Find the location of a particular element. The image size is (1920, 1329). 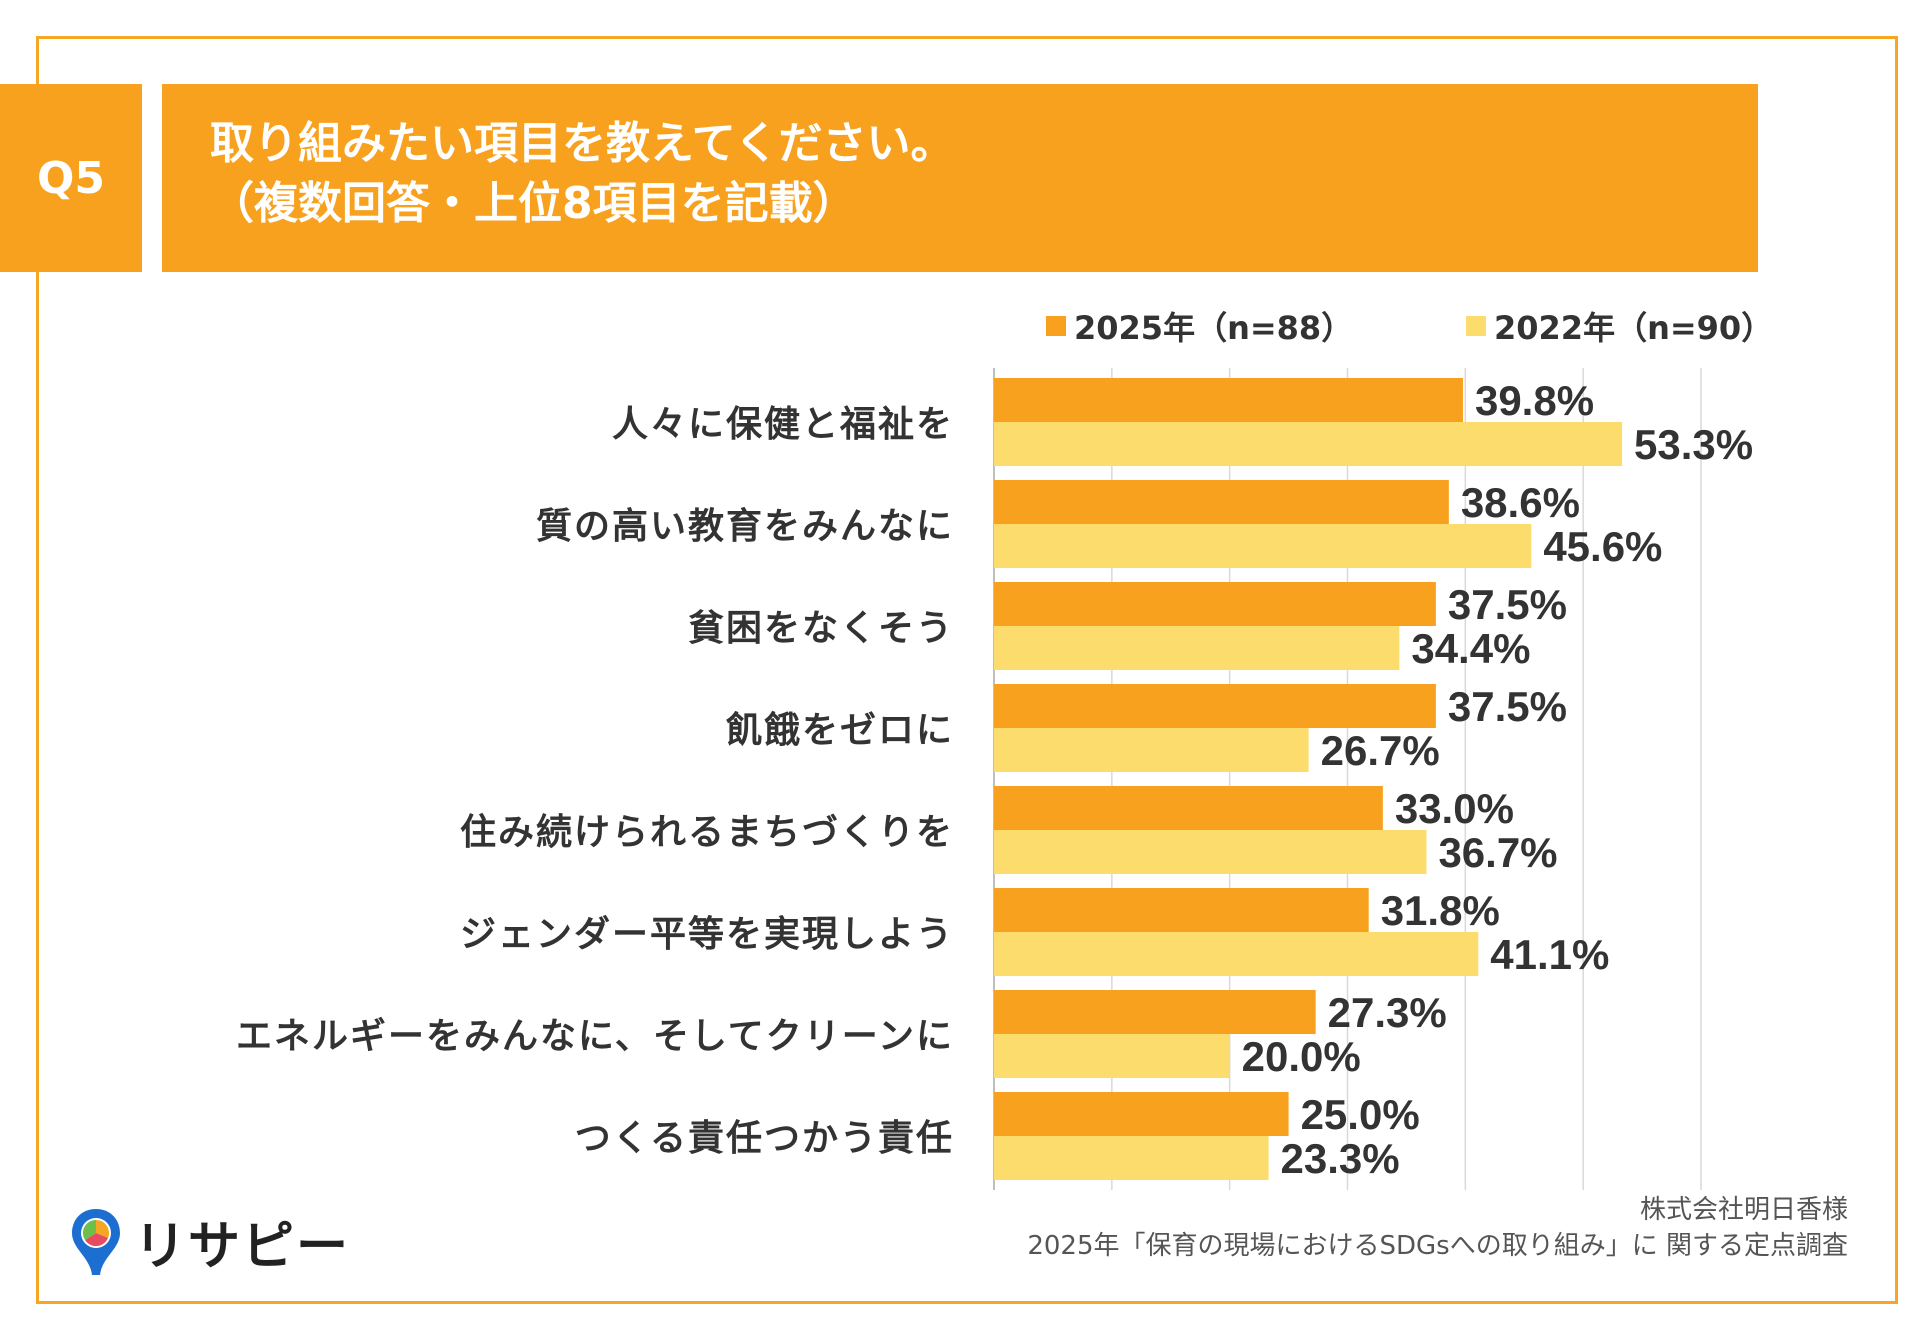

legend-item-2022: 2022年（n=90） is located at coordinates (1619, 326).